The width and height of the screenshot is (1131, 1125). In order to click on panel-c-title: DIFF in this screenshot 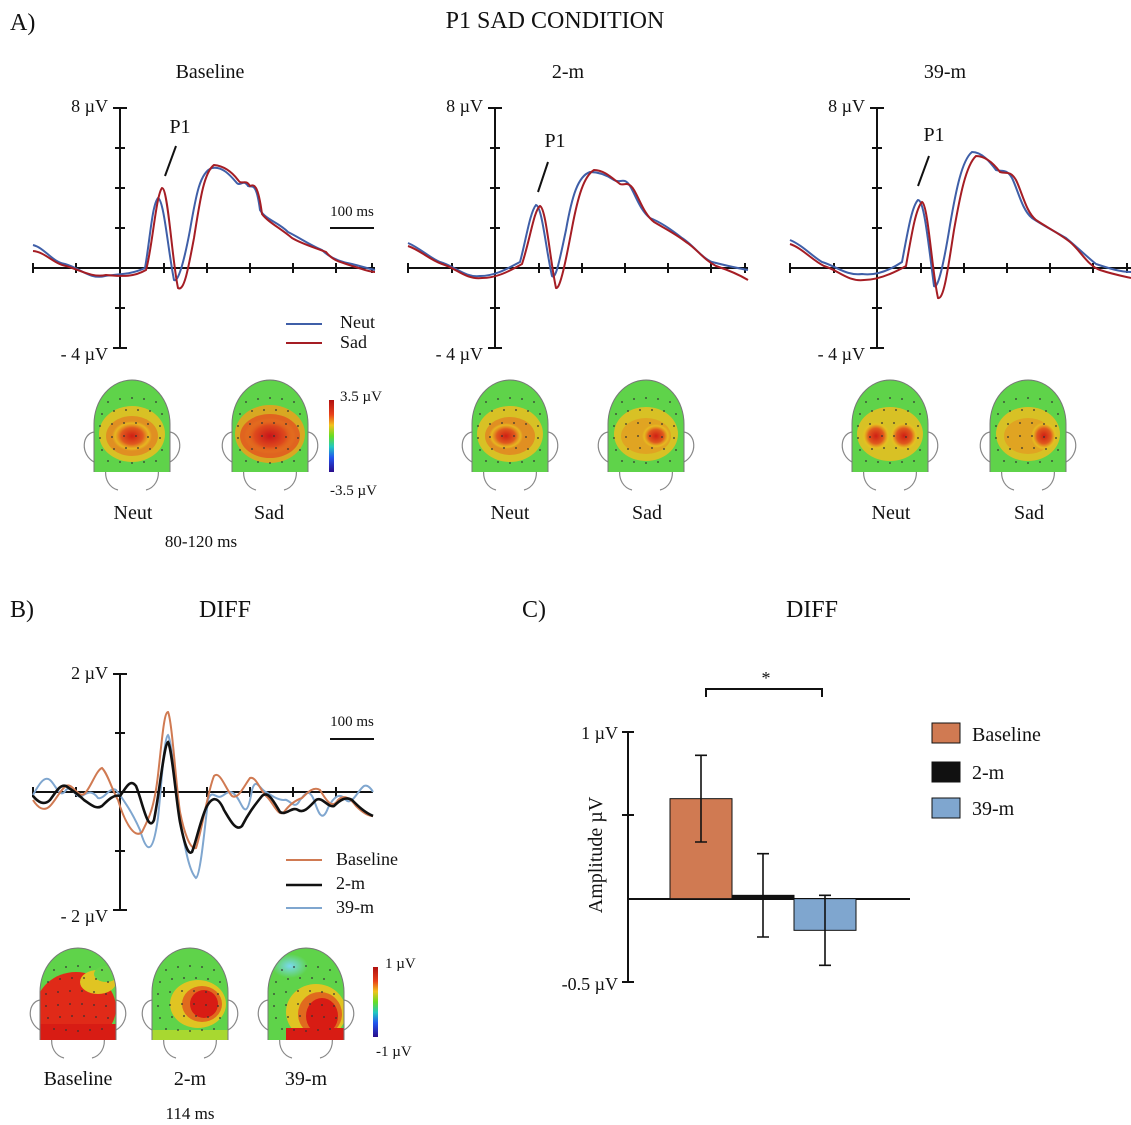, I will do `click(812, 610)`.